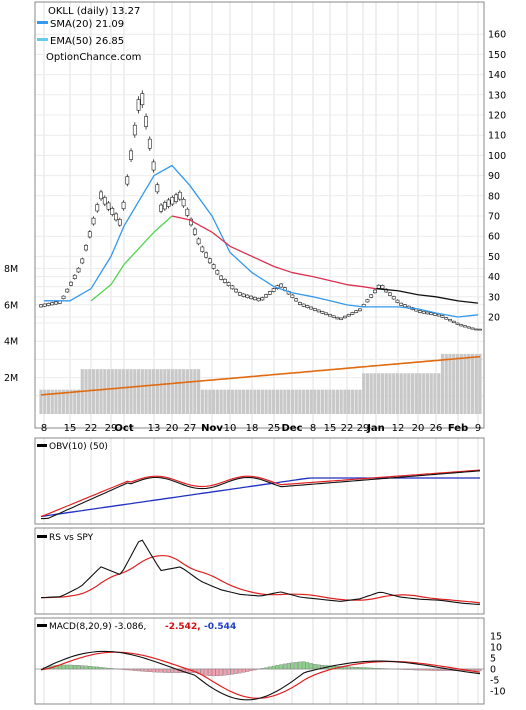 Image resolution: width=526 pixels, height=710 pixels. Describe the element at coordinates (97, 627) in the screenshot. I see `macd-label: MACD(8,20,9) -3.086,` at that location.